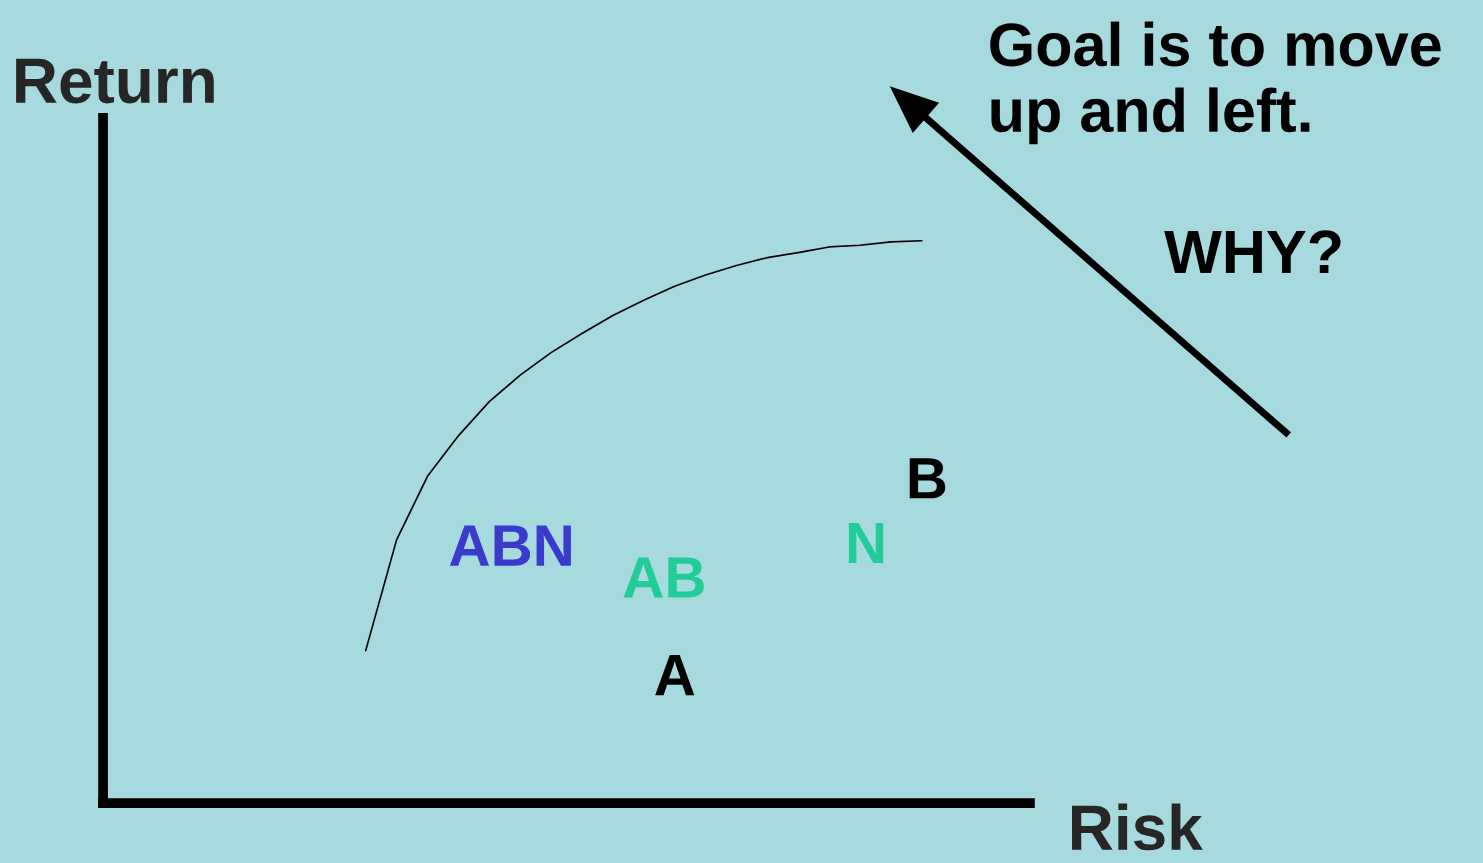 The width and height of the screenshot is (1483, 863). I want to click on text: Goal is to move up and left., so click(1215, 83).